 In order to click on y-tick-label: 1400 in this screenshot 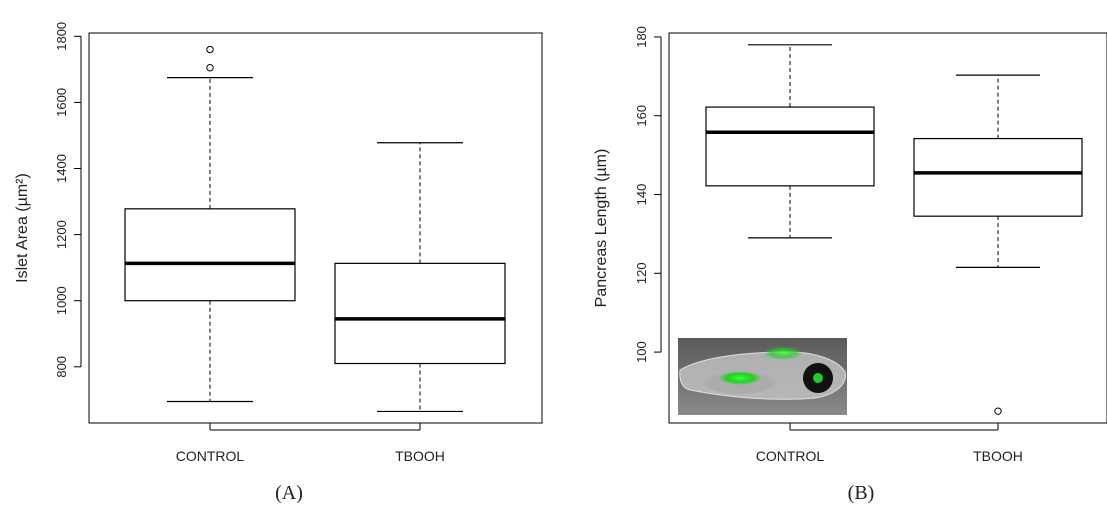, I will do `click(61, 168)`.